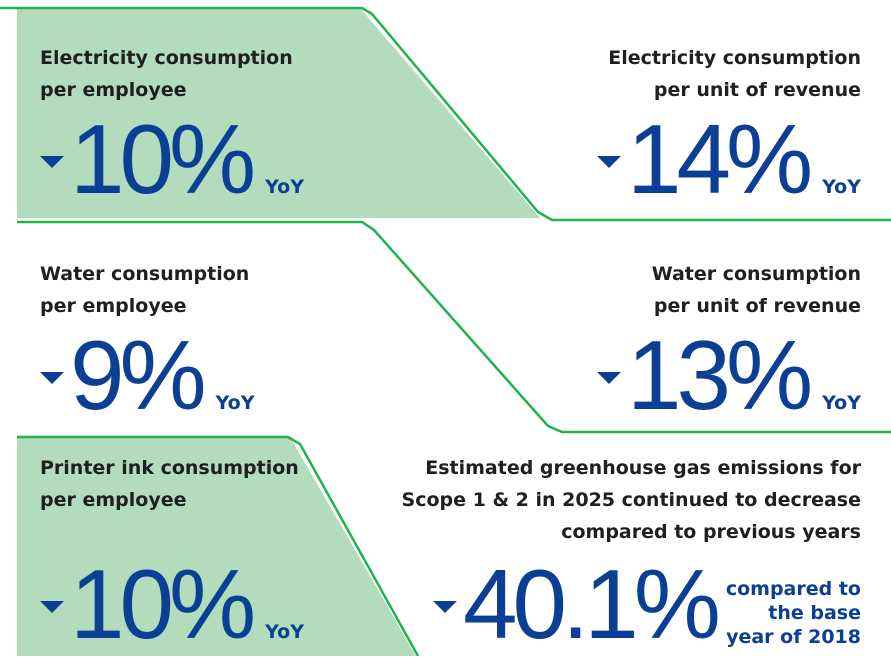  Describe the element at coordinates (756, 290) in the screenshot. I see `metric-label: Water consumption per unit of revenue` at that location.